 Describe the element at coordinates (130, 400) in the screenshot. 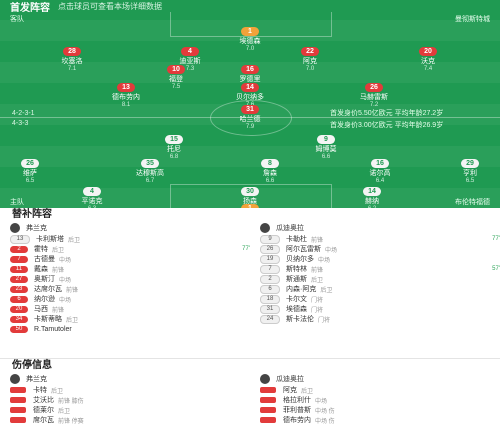

I see `injury-row: 艾沃比 前锋 膝伤` at that location.